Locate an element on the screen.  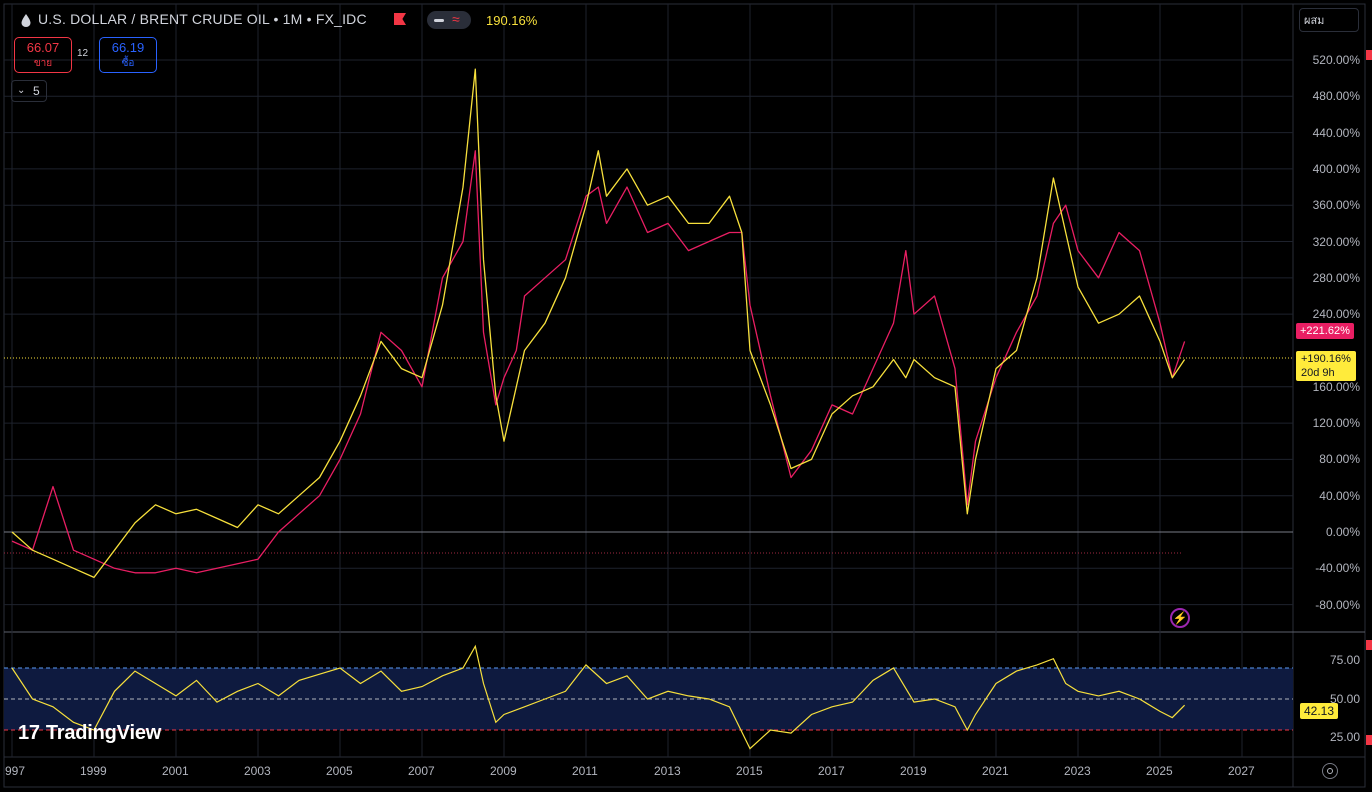
y-axis-label: 360.00% is located at coordinates (1336, 205).